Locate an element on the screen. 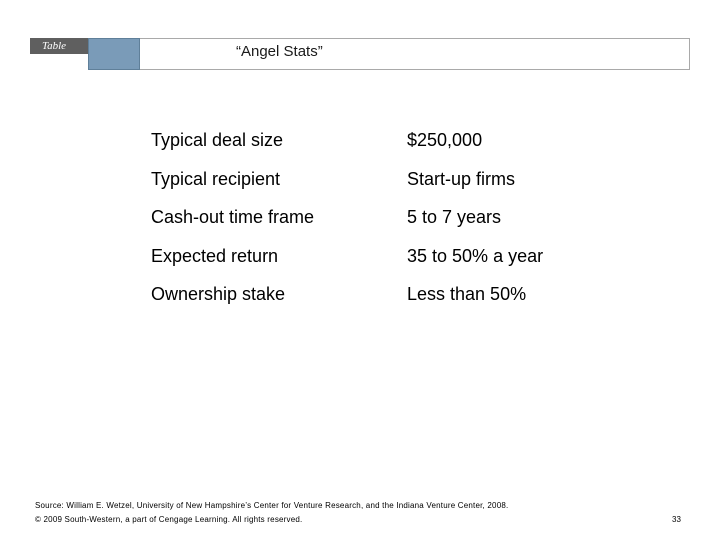  stat-value: 5 to 7 years is located at coordinates (454, 217).